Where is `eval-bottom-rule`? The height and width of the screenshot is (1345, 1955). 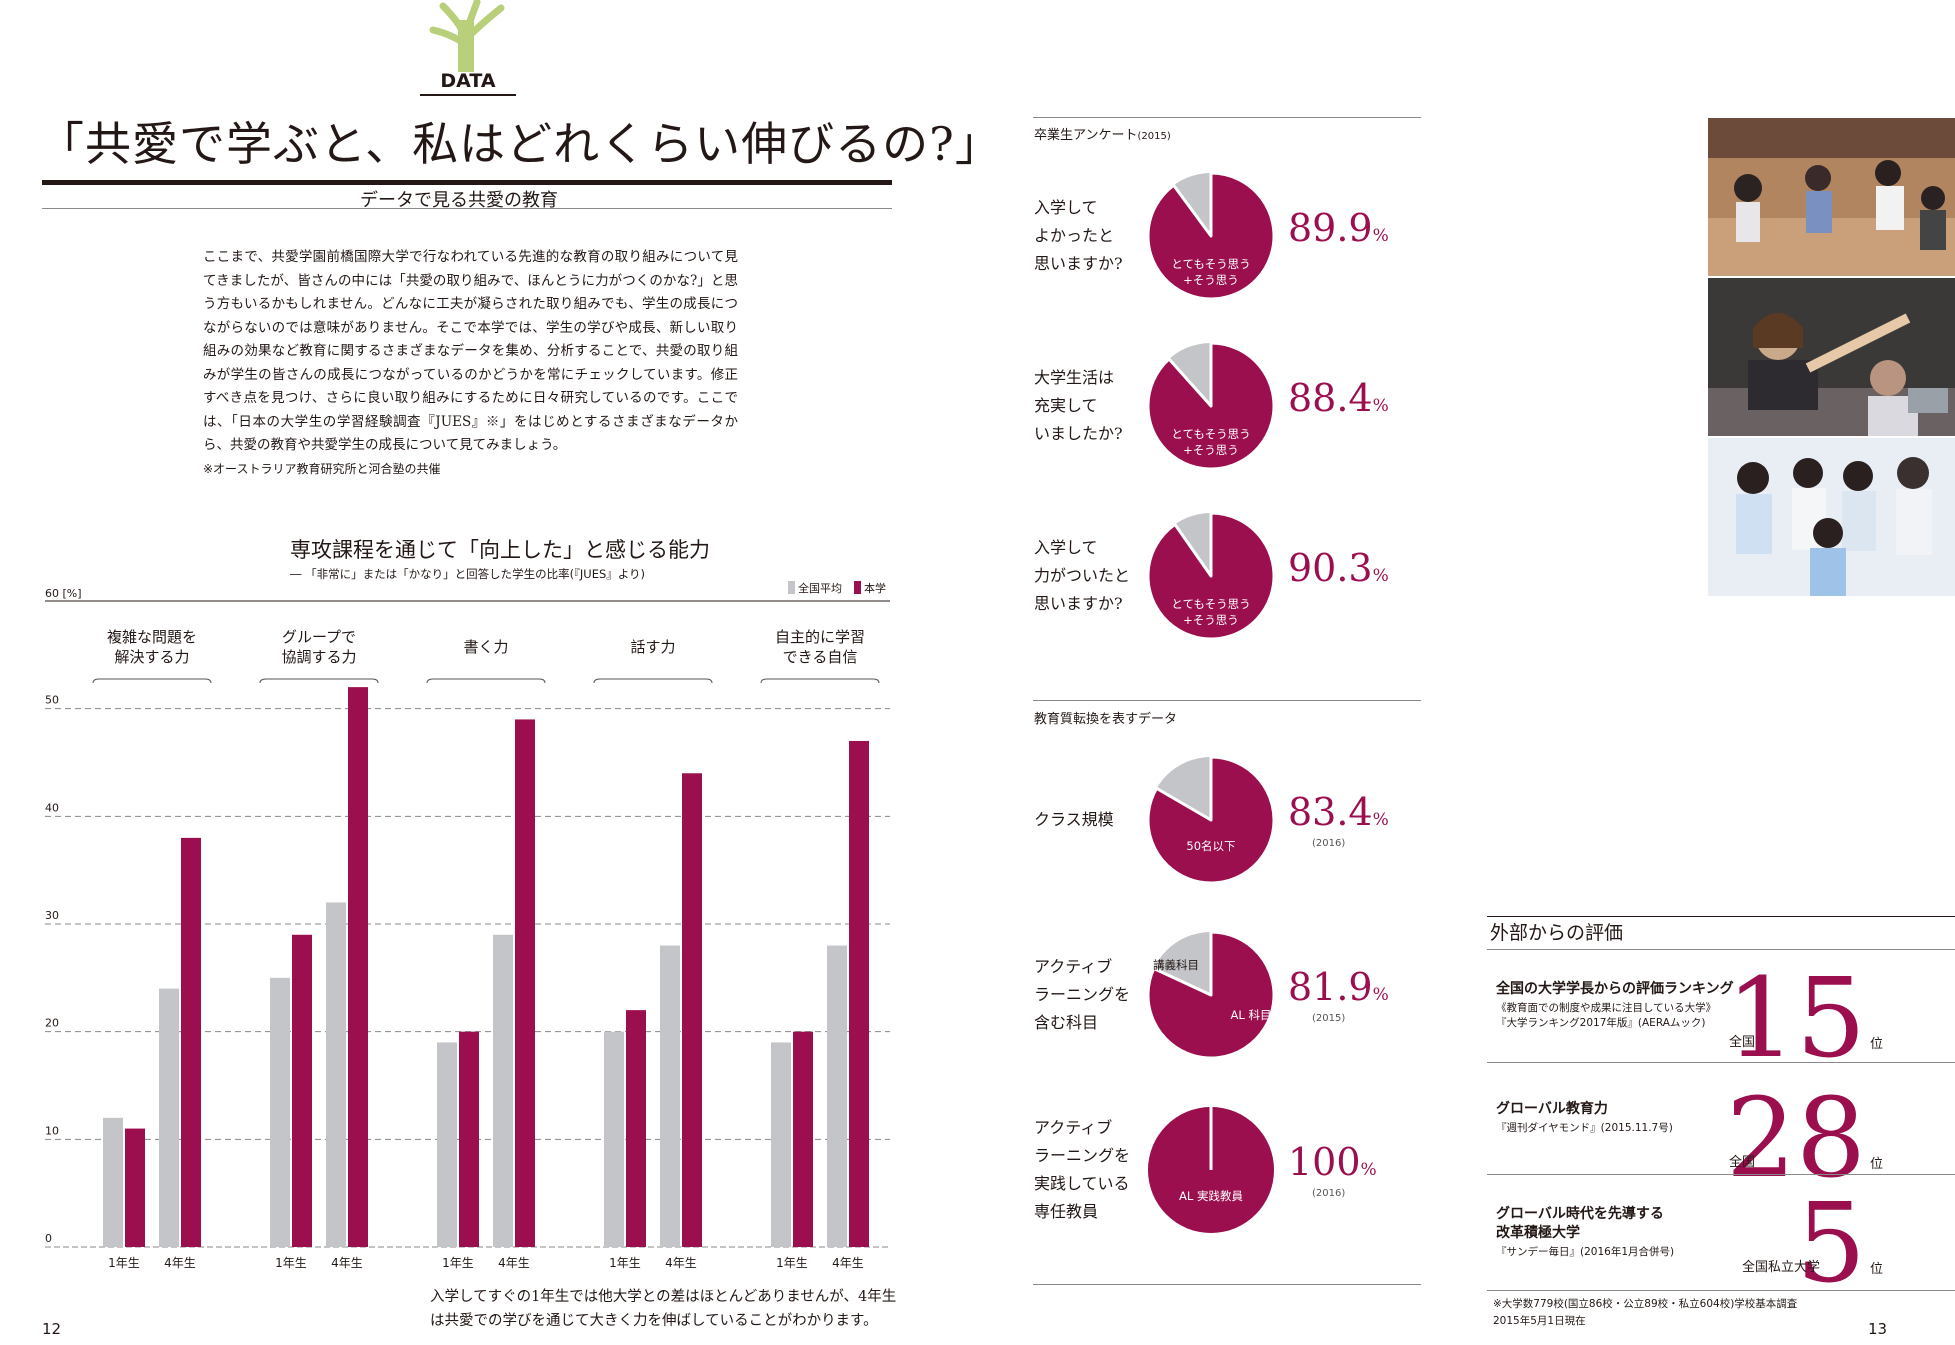
eval-bottom-rule is located at coordinates (1721, 1290).